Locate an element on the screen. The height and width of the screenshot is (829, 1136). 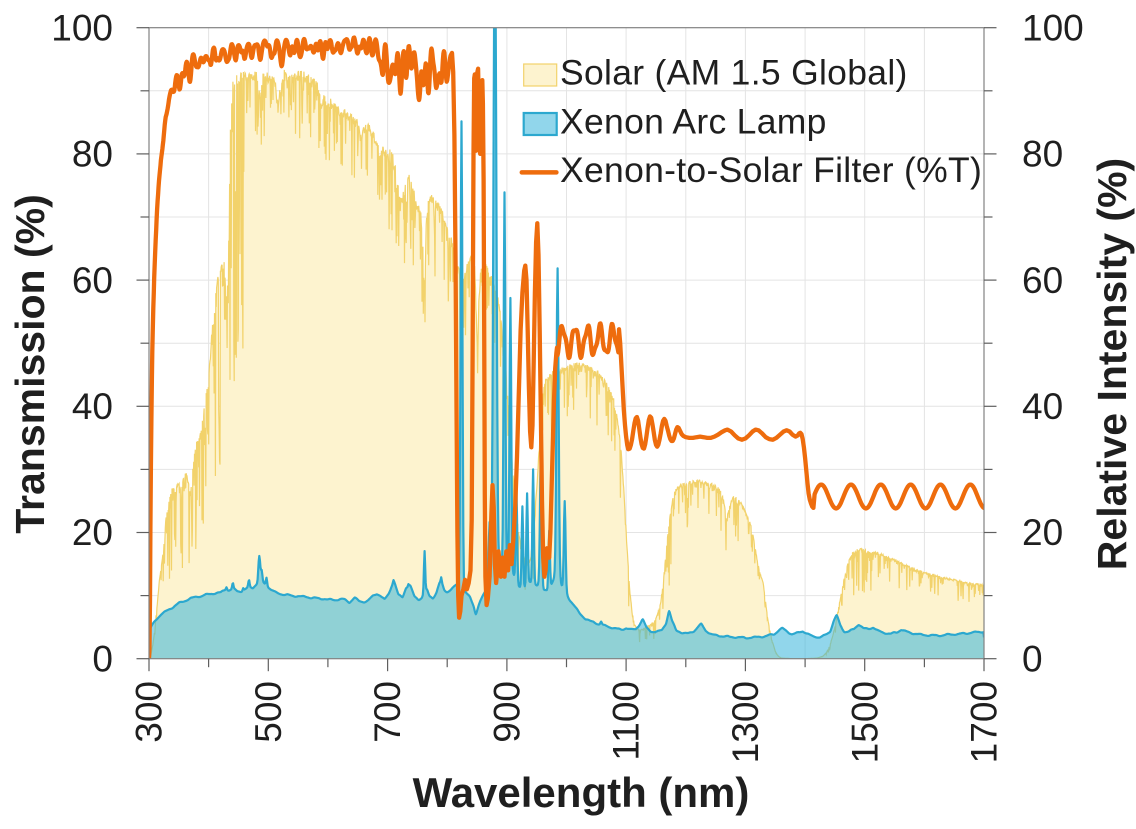
svg-text: 1100 is located at coordinates (626, 721).